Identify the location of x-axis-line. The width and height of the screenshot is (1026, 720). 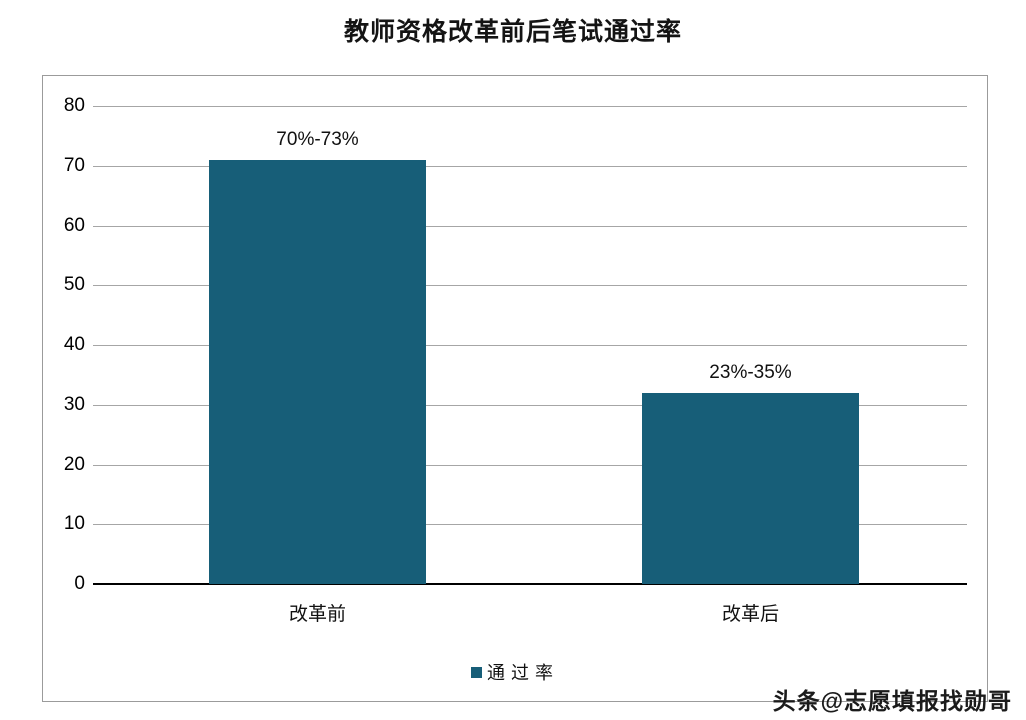
(530, 584).